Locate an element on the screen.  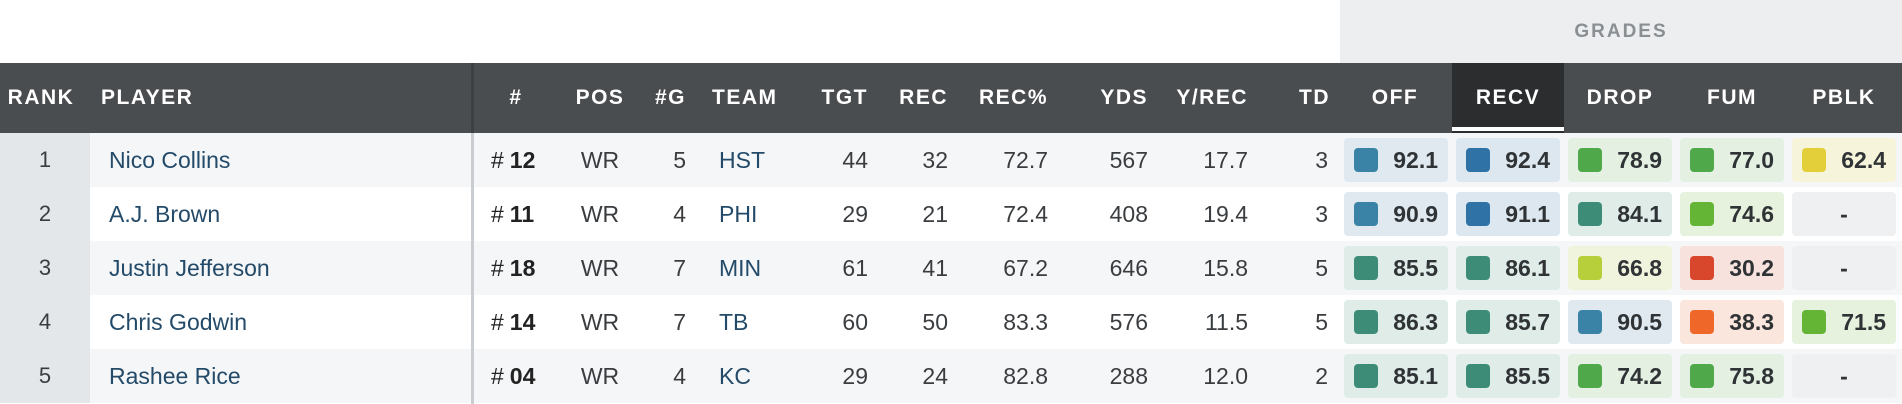
col-header-td: TD is located at coordinates (1314, 97).